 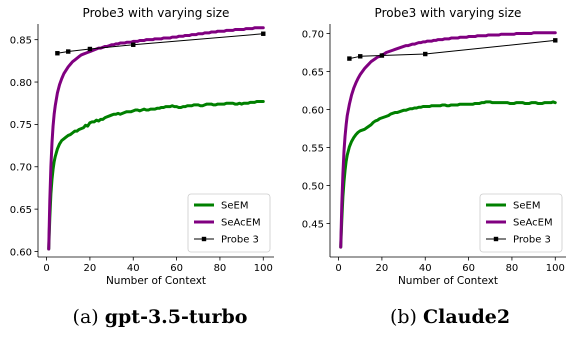 What do you see at coordinates (313, 72) in the screenshot?
I see `chart-1-y-tick-label: 0.65` at bounding box center [313, 72].